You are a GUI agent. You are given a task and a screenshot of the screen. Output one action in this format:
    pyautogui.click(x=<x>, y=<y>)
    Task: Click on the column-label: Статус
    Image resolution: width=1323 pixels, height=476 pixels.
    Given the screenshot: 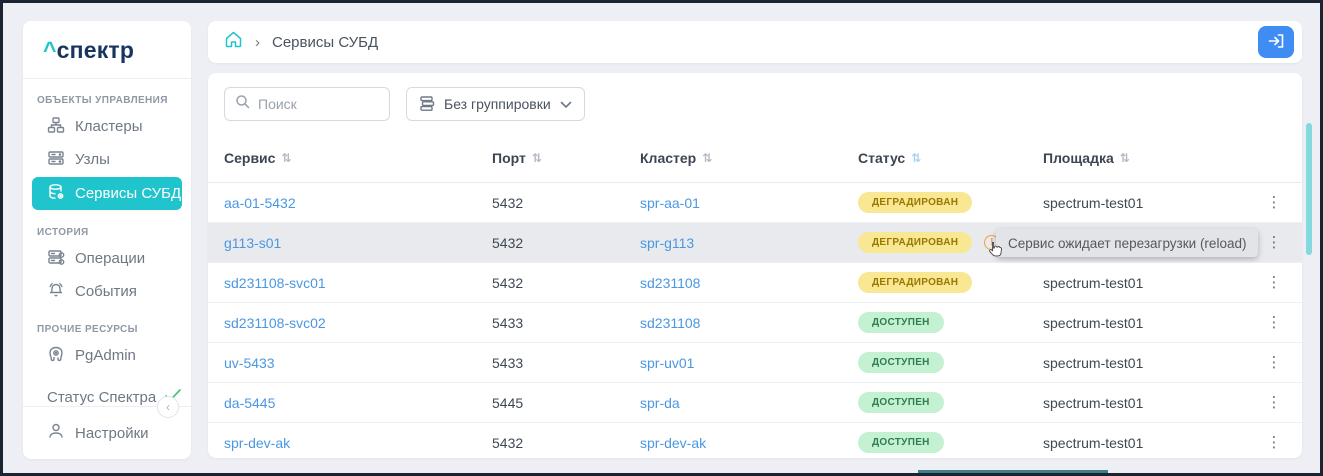 What is the action you would take?
    pyautogui.click(x=882, y=157)
    